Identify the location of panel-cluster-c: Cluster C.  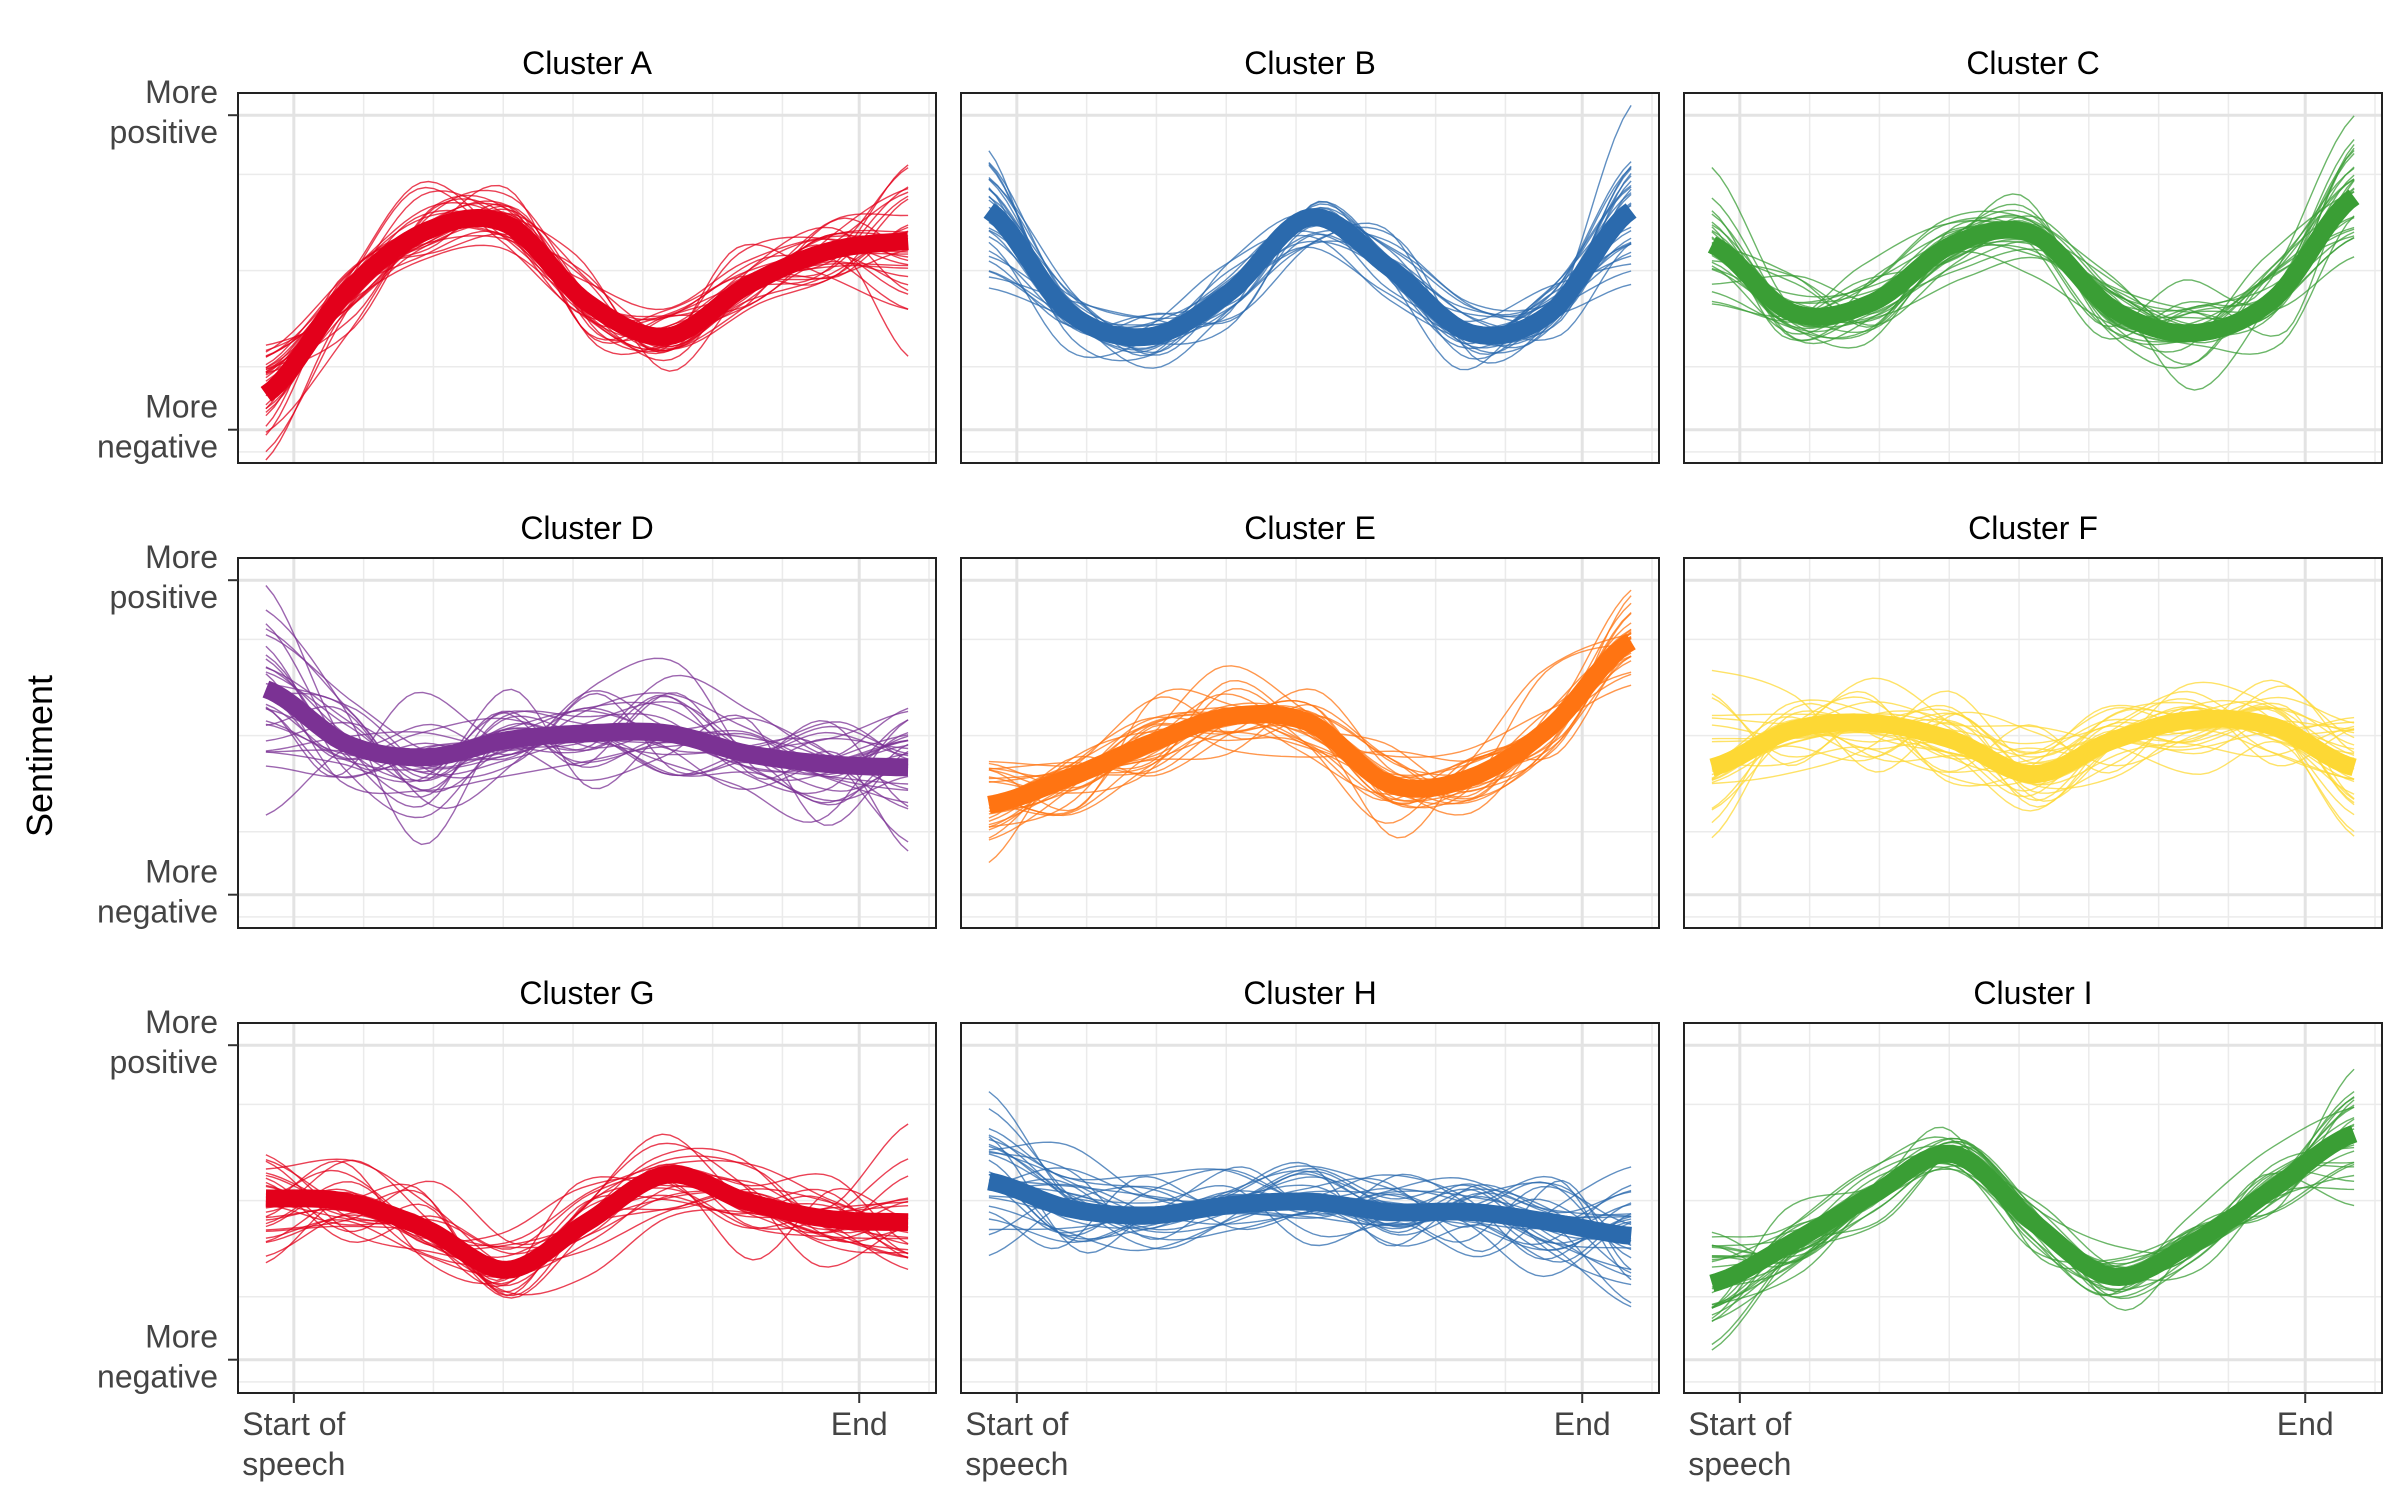
(2033, 254).